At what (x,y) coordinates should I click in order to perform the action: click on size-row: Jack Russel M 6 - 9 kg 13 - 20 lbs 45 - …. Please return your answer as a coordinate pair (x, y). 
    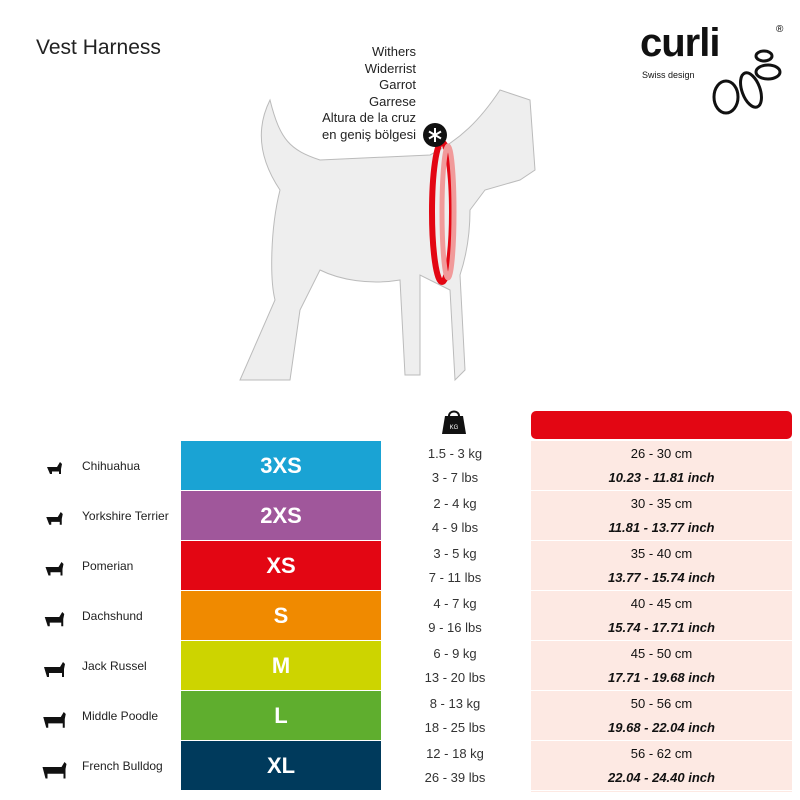
    Looking at the image, I should click on (400, 666).